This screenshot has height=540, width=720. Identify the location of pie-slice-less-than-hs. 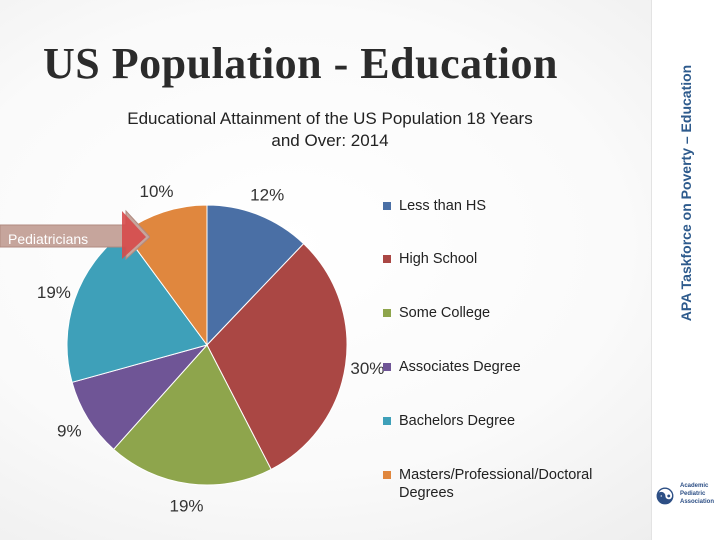
(255, 275).